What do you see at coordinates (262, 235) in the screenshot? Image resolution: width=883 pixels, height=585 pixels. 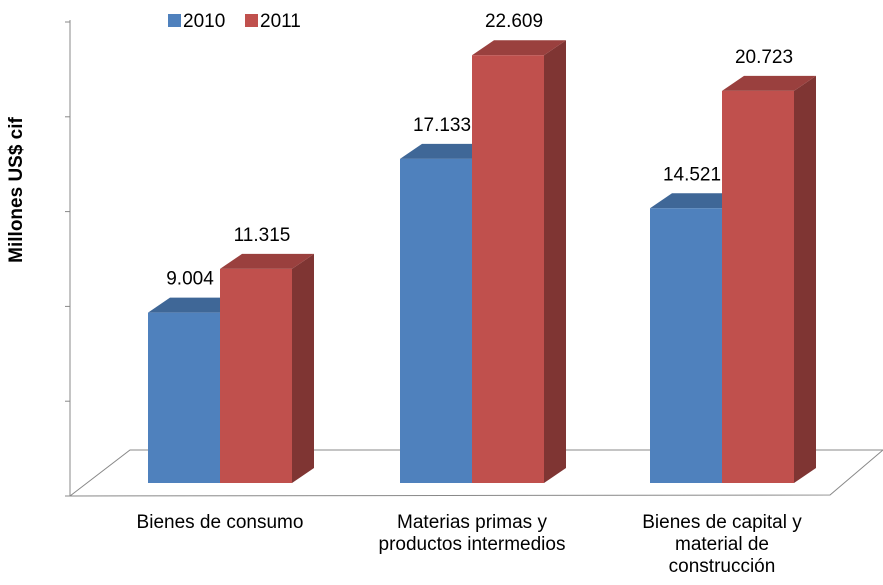 I see `value-label: 11.315` at bounding box center [262, 235].